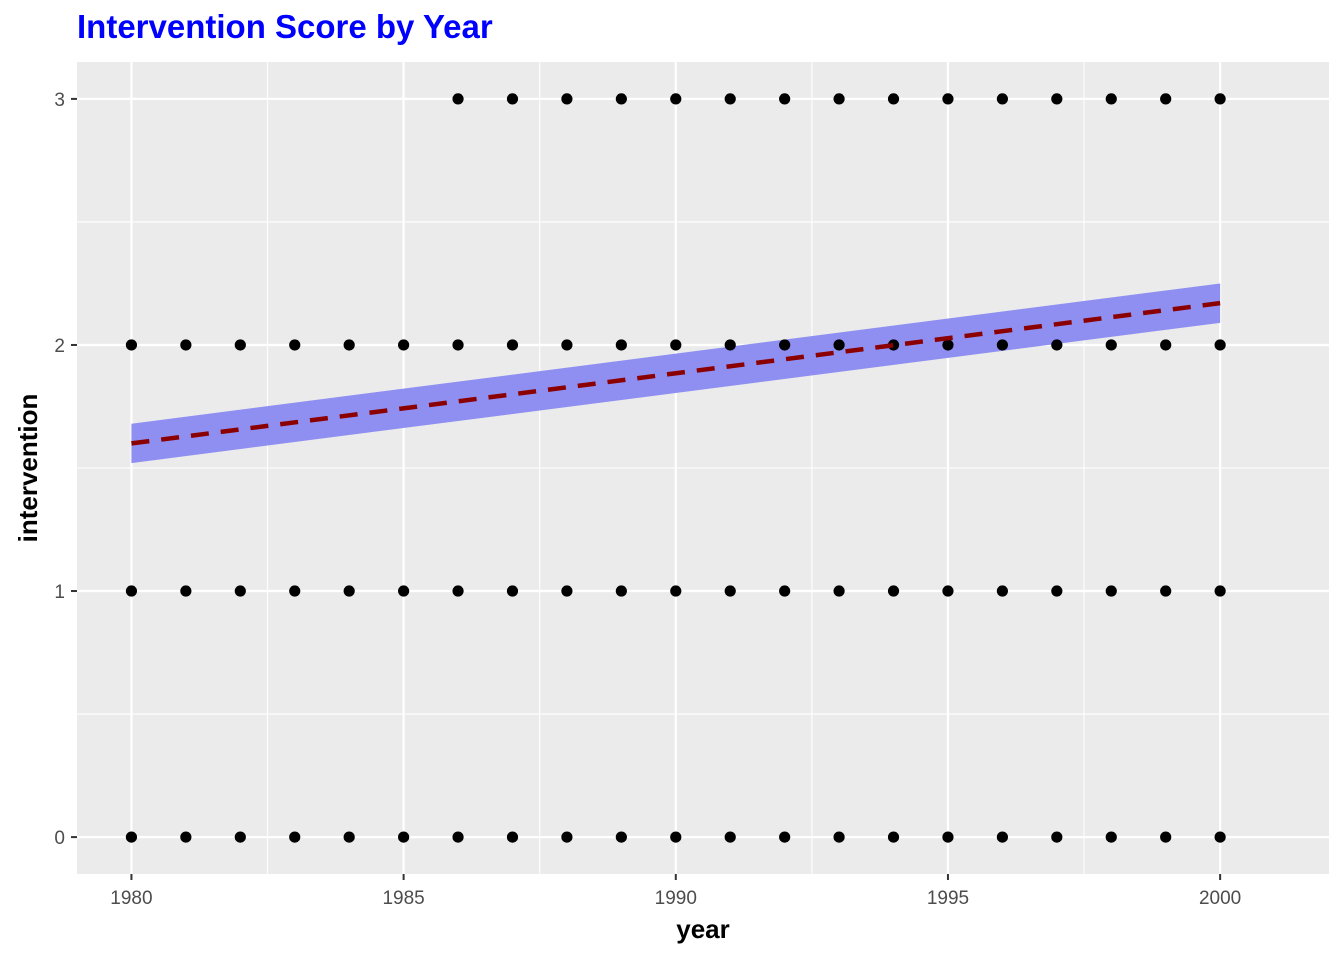 The image size is (1344, 960). What do you see at coordinates (676, 898) in the screenshot?
I see `x-tick-label: 1990` at bounding box center [676, 898].